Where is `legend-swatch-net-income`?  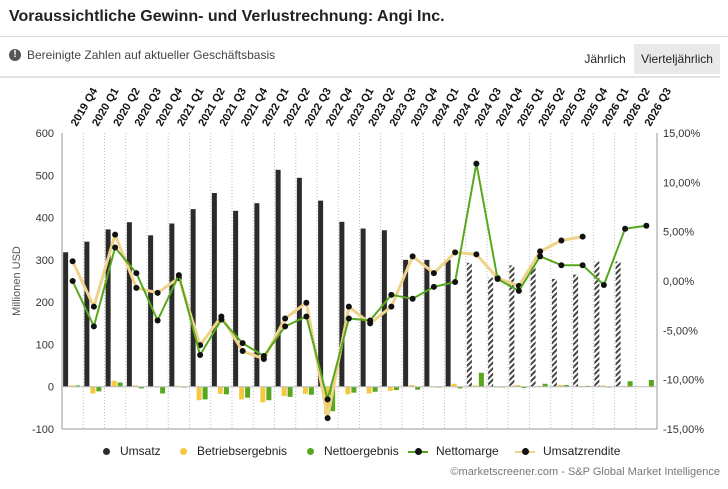
legend-swatch-net-income is located at coordinates (310, 451).